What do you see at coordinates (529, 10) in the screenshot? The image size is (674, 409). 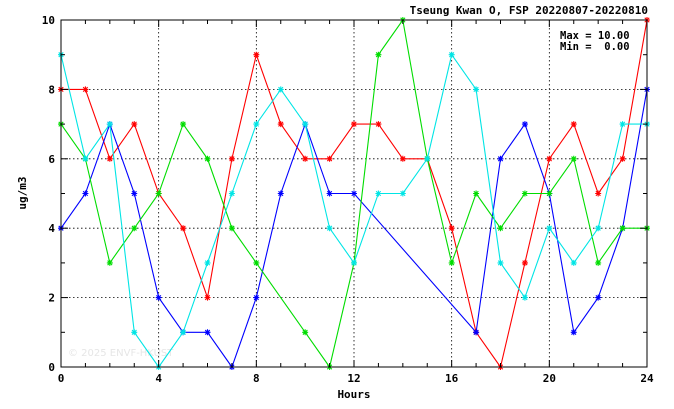 I see `chart-title: Tseung Kwan O, FSP 20220807-20220810` at bounding box center [529, 10].